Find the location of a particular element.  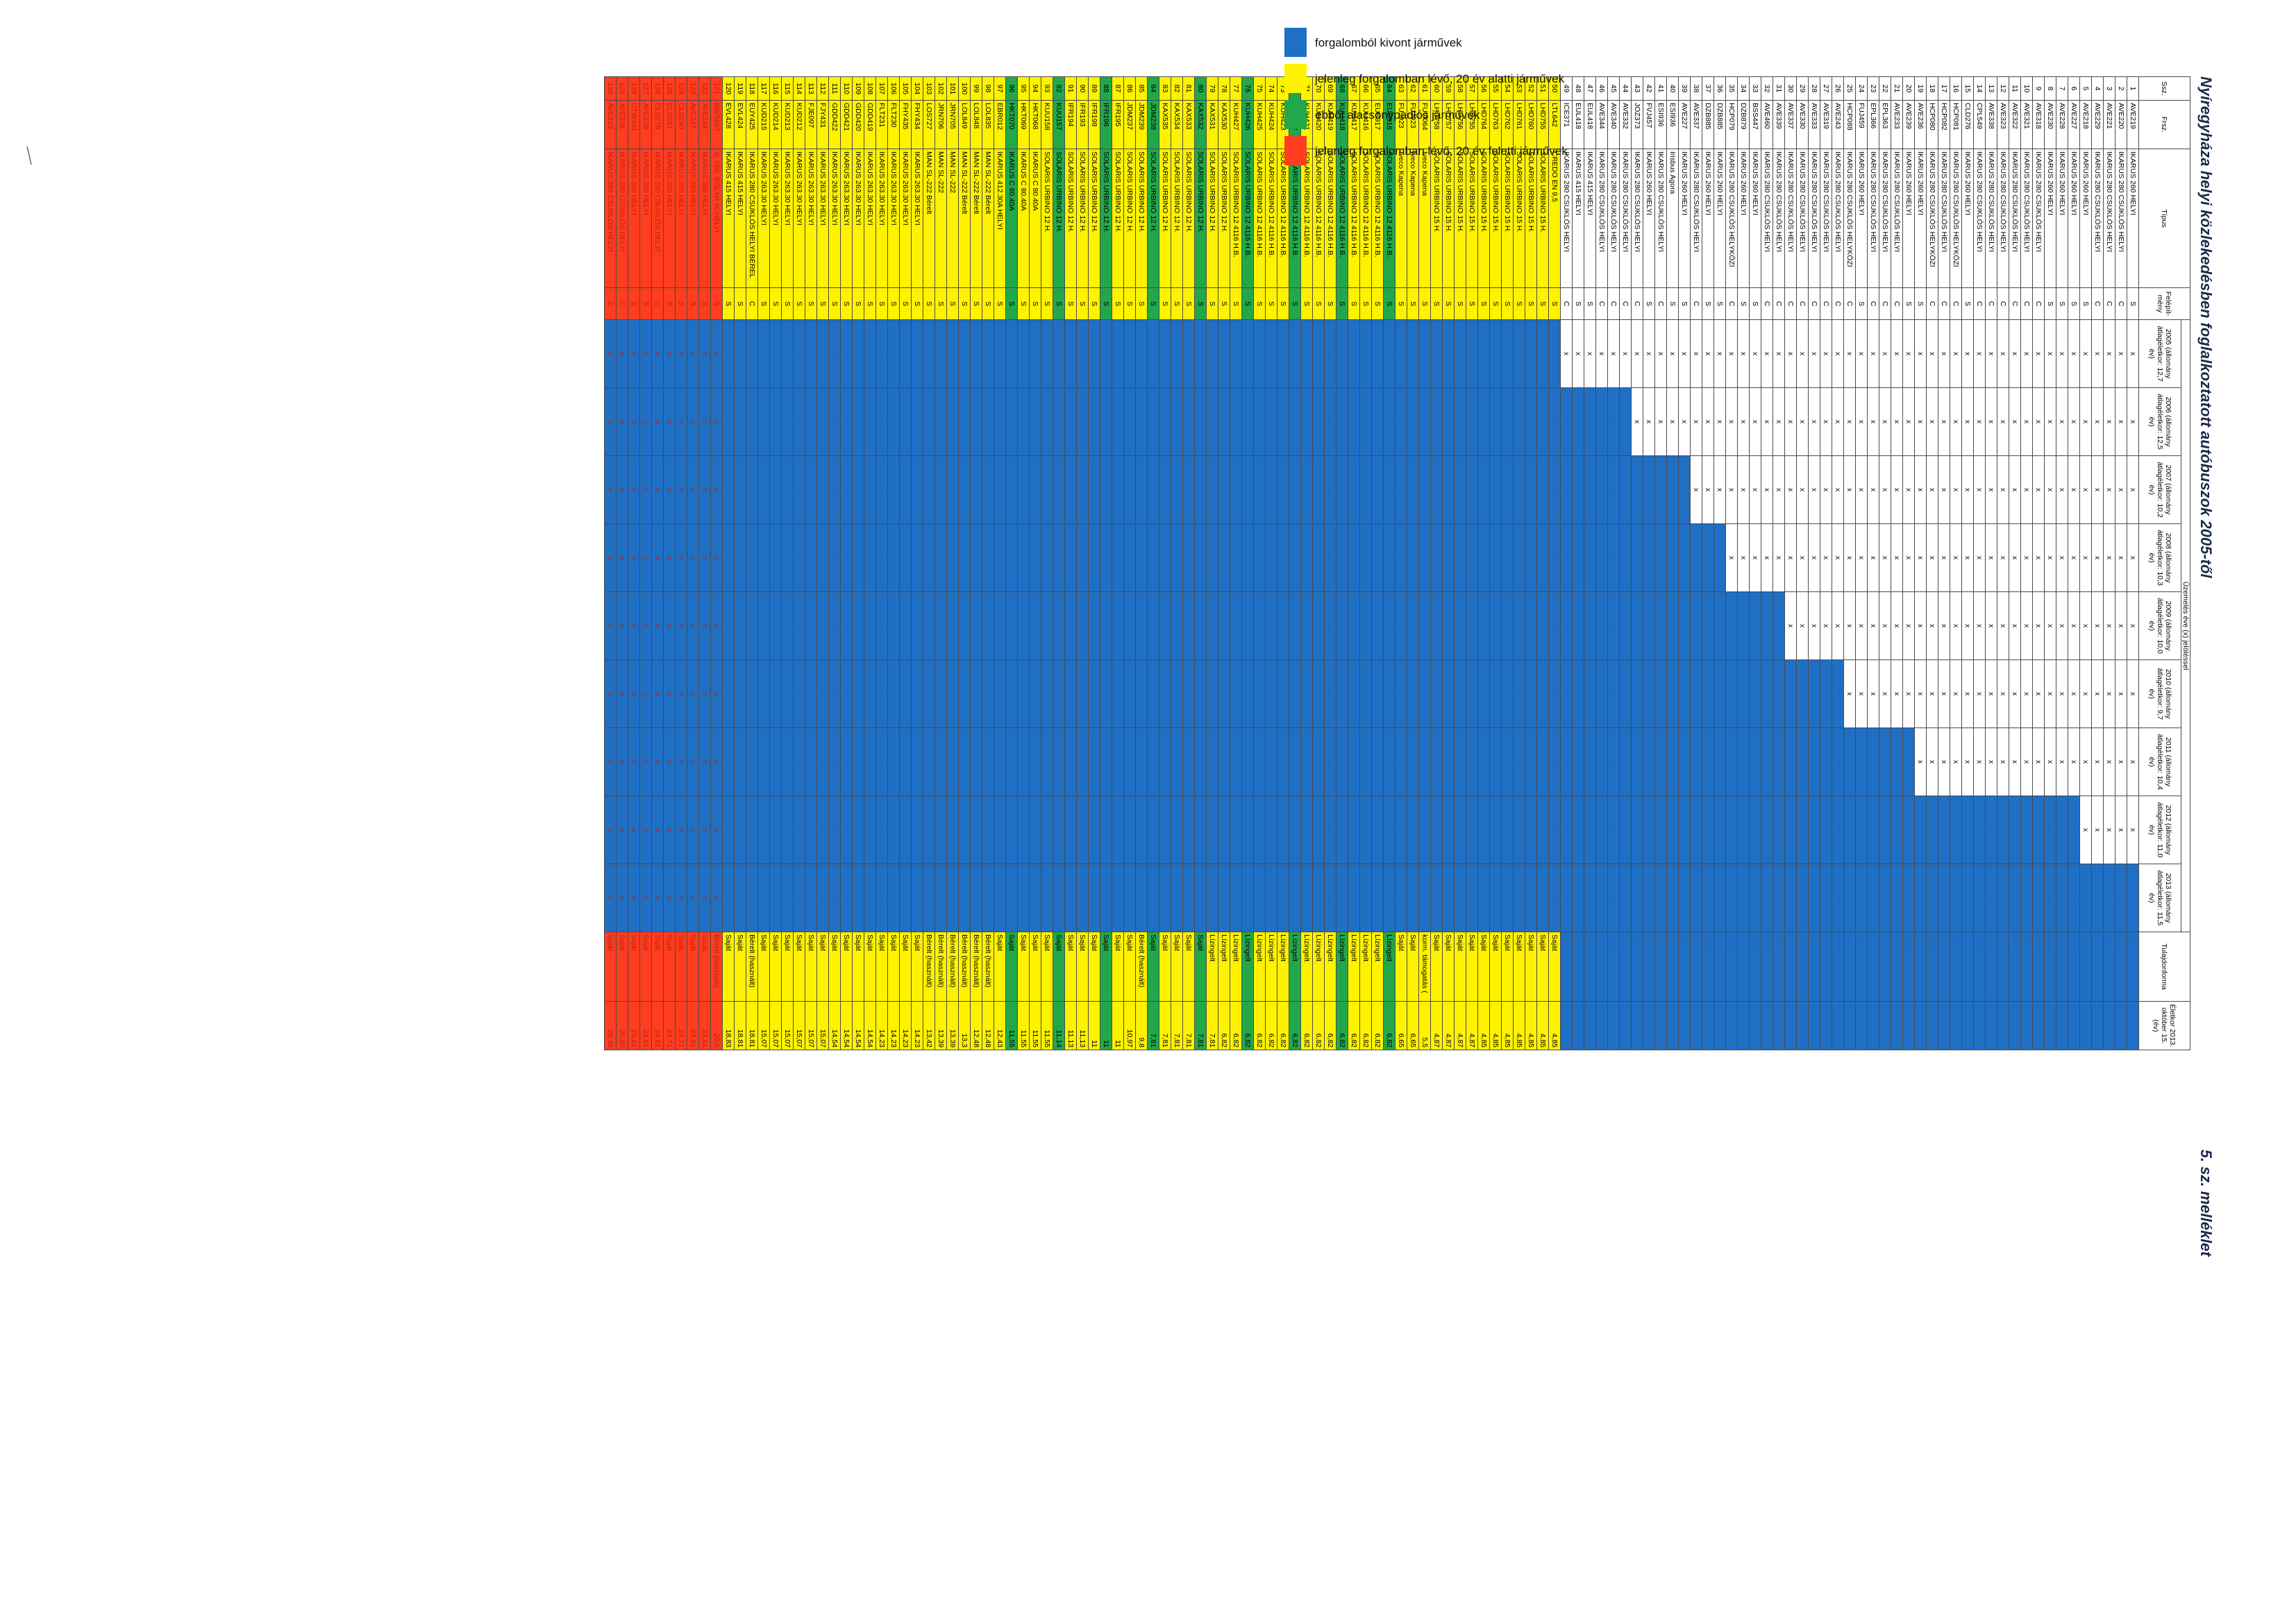

cell-frsz: FHY435 is located at coordinates (905, 124).